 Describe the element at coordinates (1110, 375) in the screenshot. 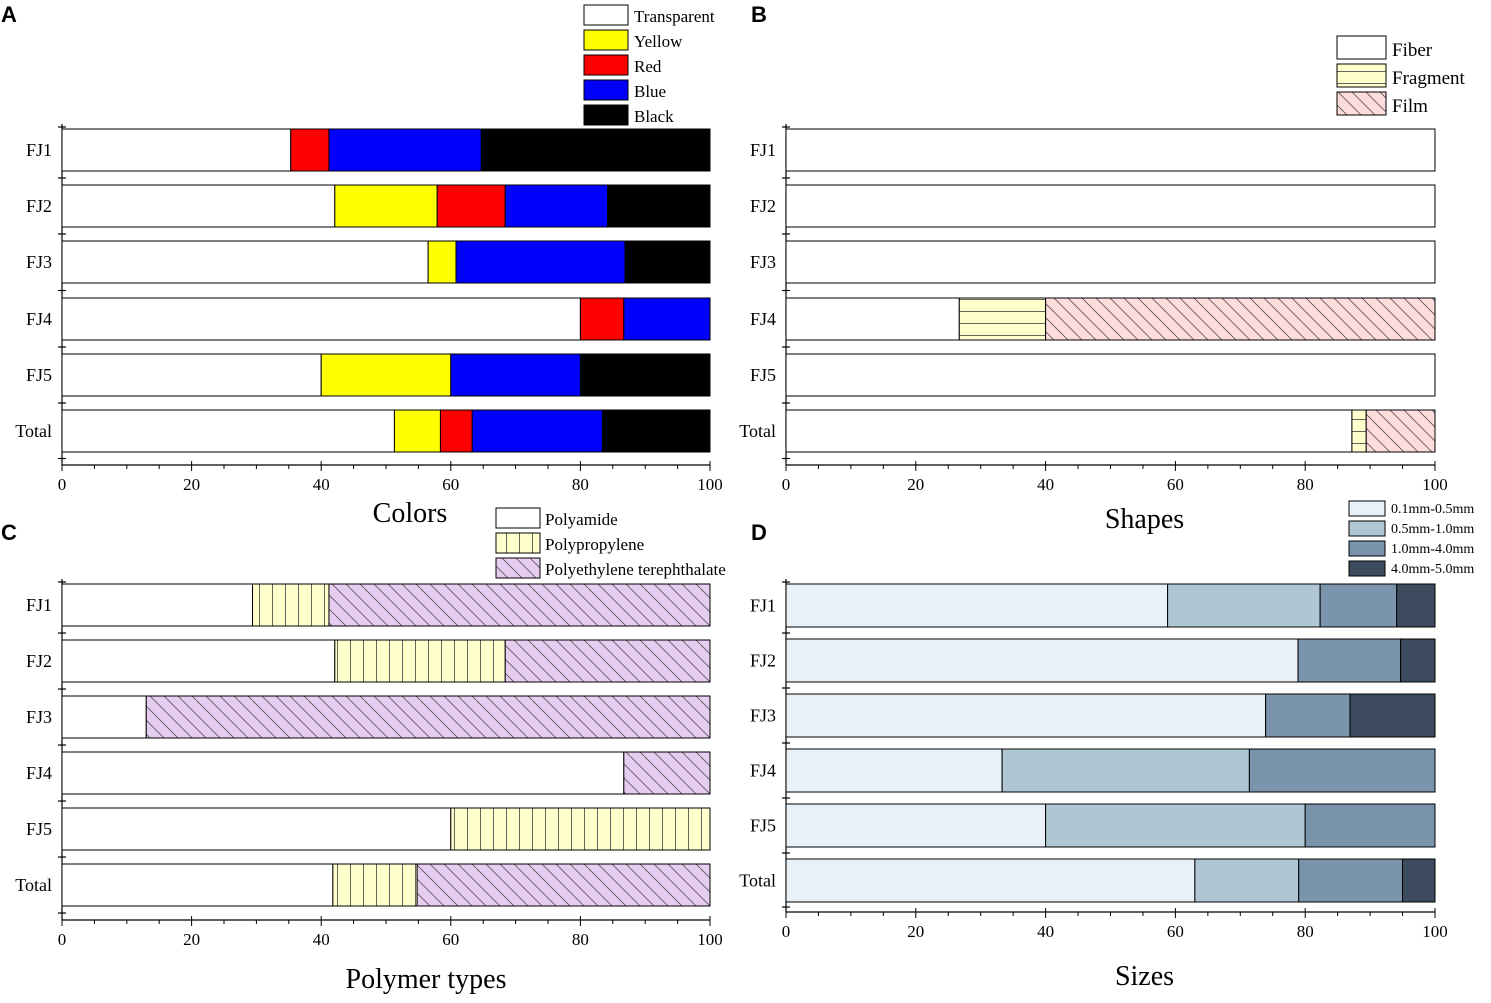

I see `bar-segment-fj5-fiber` at that location.